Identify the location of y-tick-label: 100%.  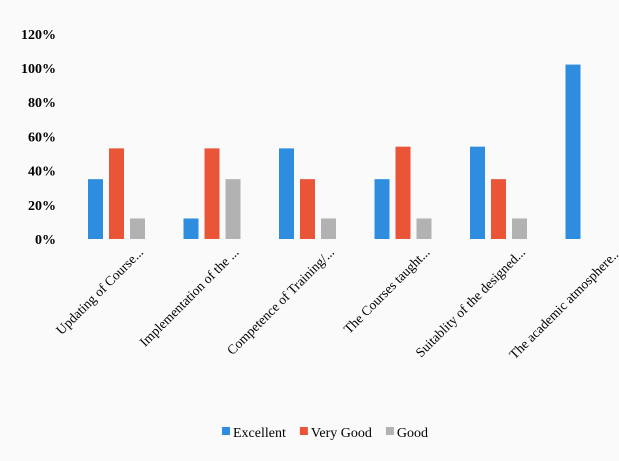
(38, 69).